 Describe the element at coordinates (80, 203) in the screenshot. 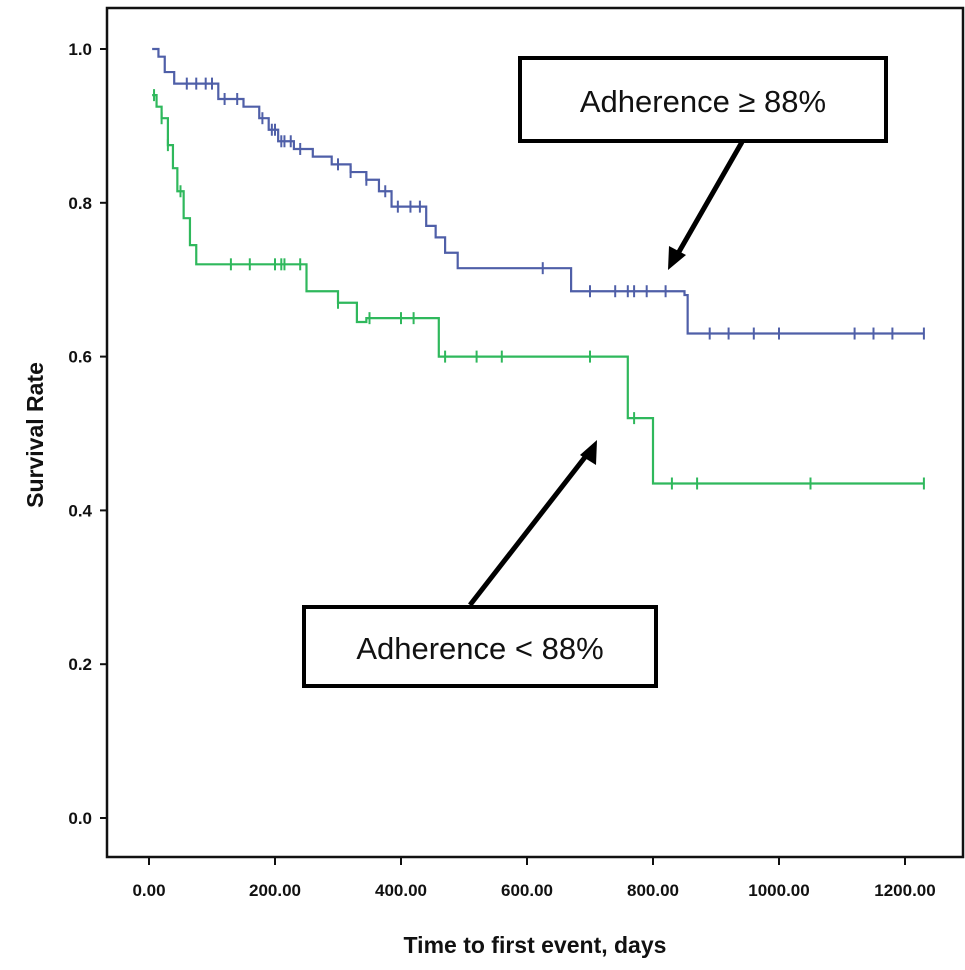

I see `y-tick-label: 0.8` at that location.